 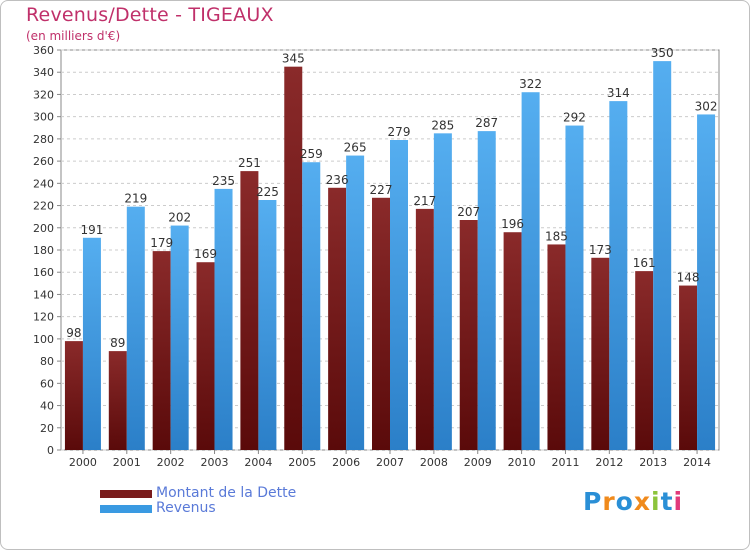 What do you see at coordinates (337, 180) in the screenshot?
I see `data-label-dette: 236` at bounding box center [337, 180].